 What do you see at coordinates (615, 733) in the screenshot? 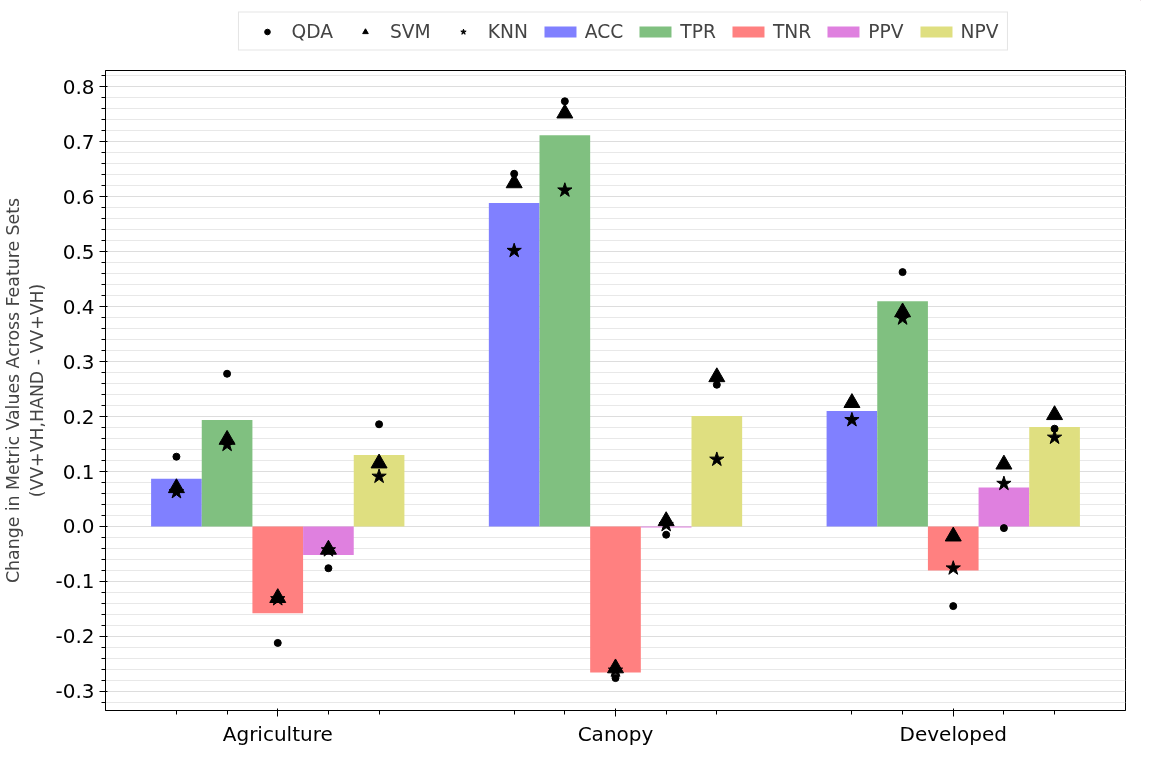
I see `x-tick-label: Canopy` at bounding box center [615, 733].